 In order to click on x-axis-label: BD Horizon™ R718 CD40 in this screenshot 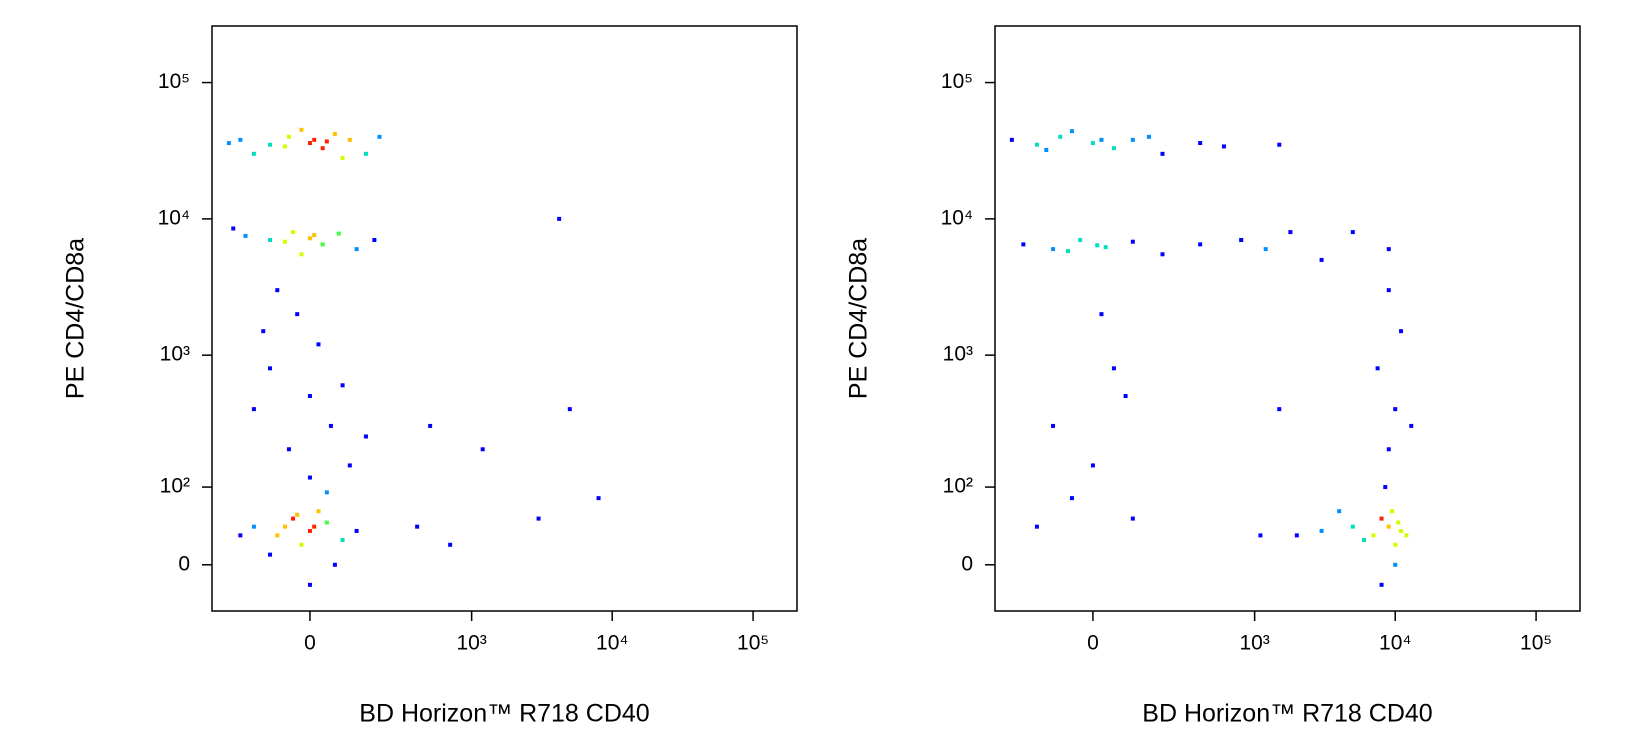, I will do `click(1287, 714)`.